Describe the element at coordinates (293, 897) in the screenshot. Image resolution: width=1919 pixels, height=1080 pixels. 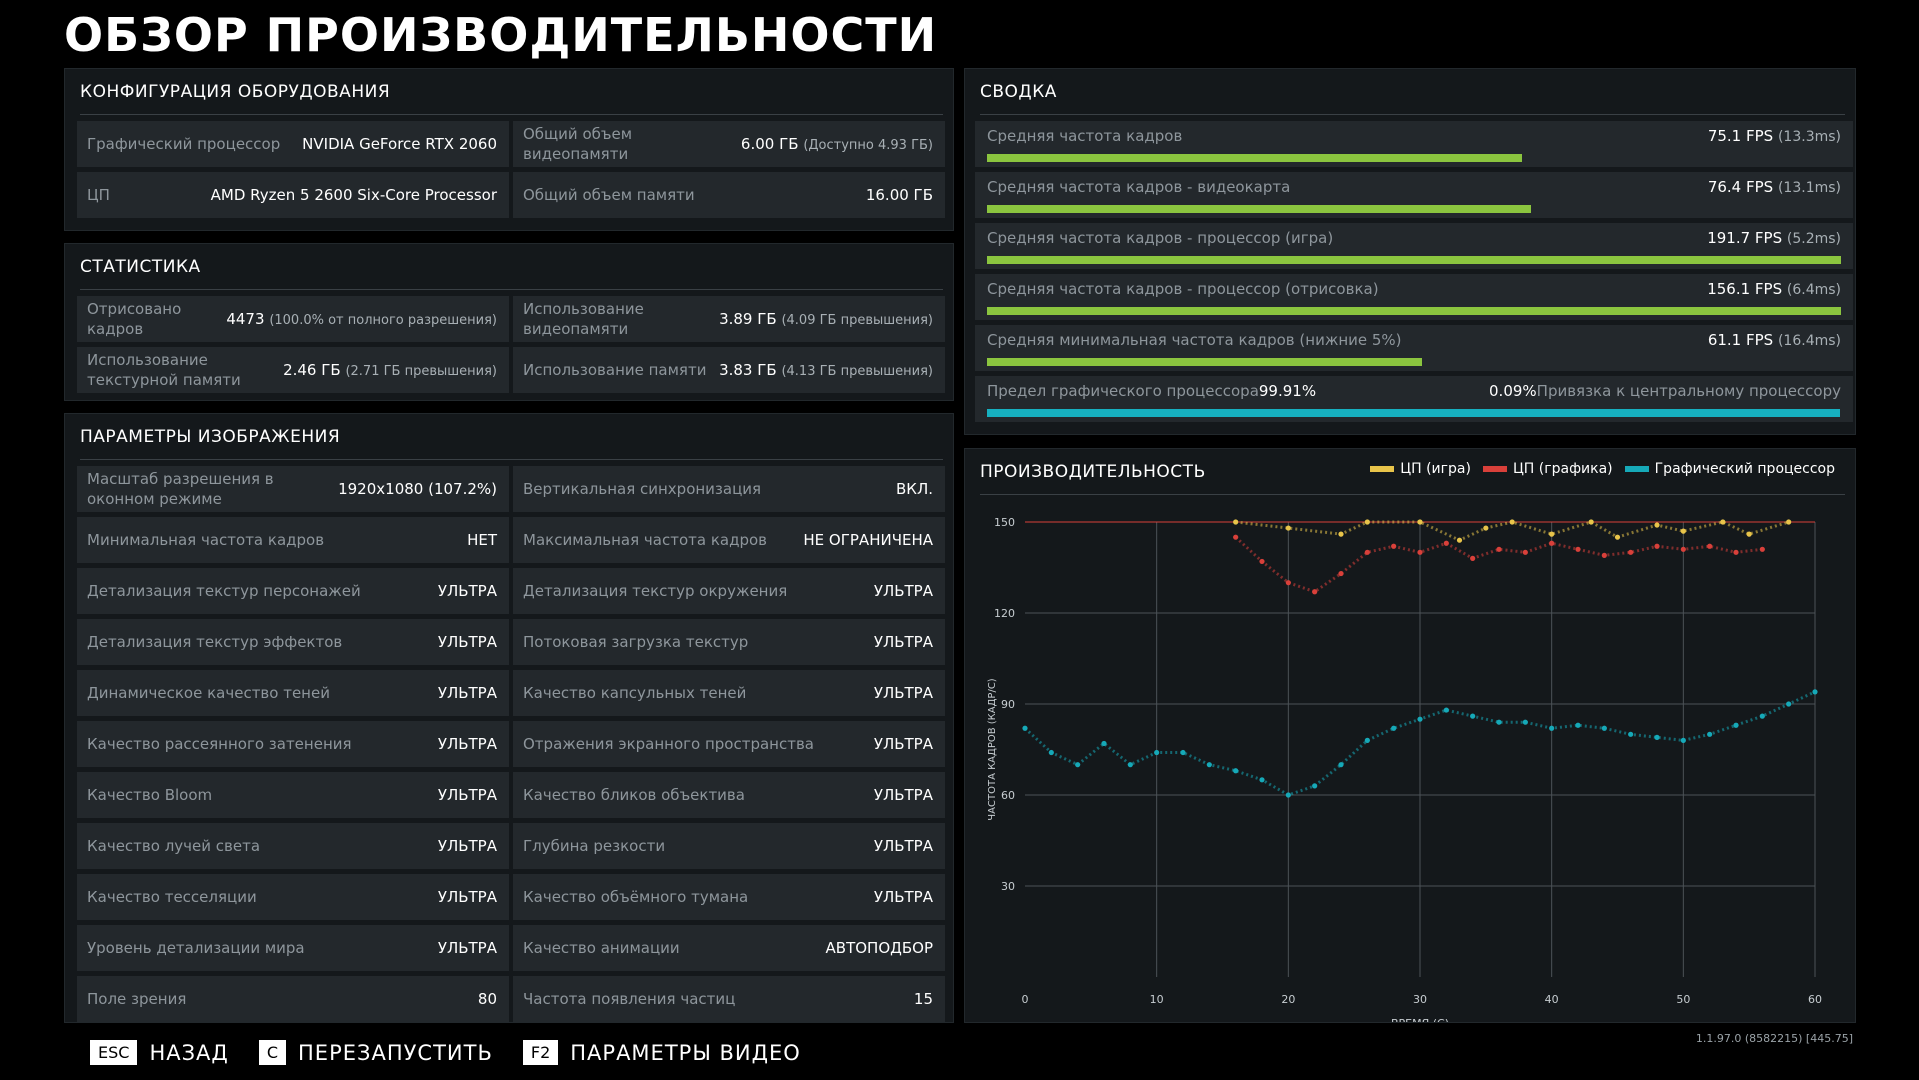
I see `setting-row: Качество тесселяции УЛЬТРА` at that location.